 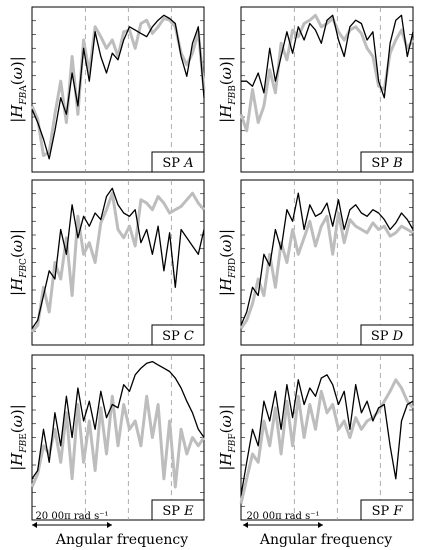 I want to click on y-axis-label: |HFBD(ω)|, so click(x=227, y=262).